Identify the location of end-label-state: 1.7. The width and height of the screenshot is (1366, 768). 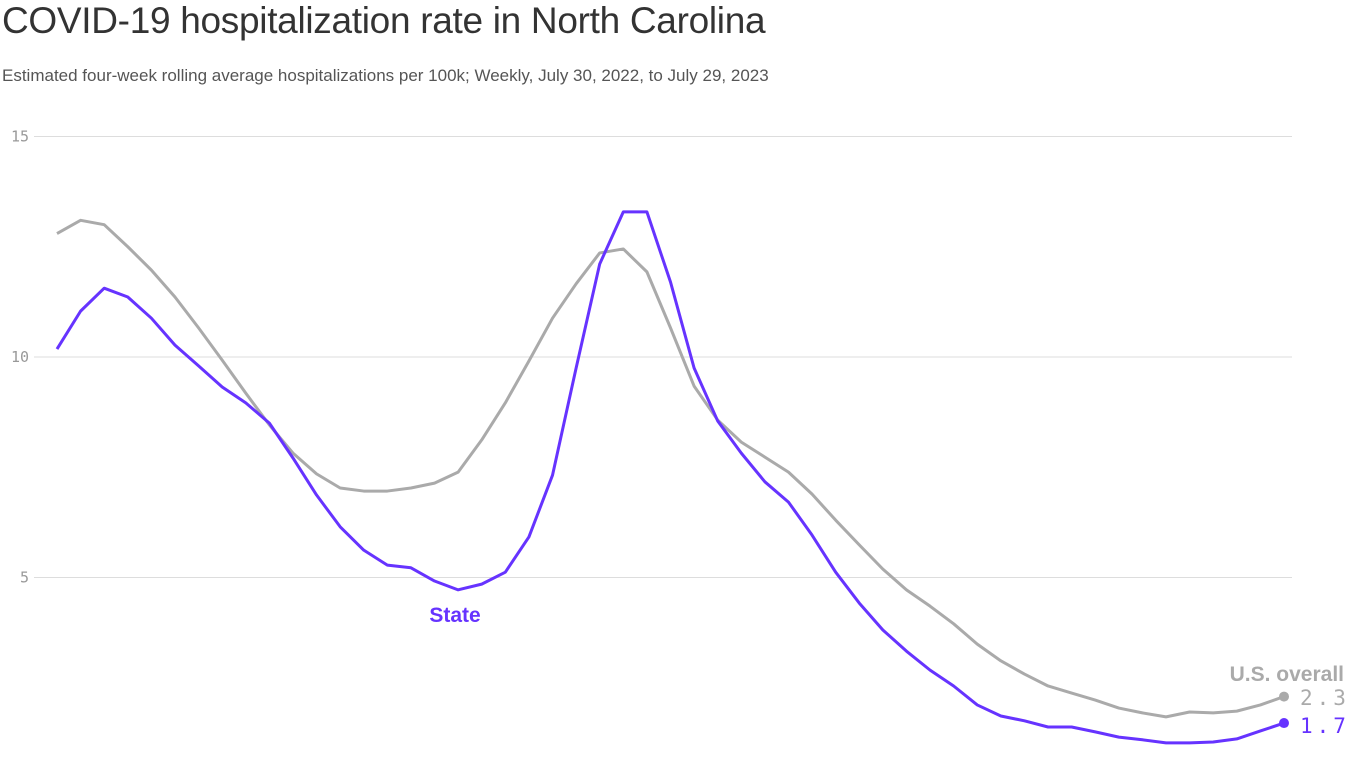
(1325, 726).